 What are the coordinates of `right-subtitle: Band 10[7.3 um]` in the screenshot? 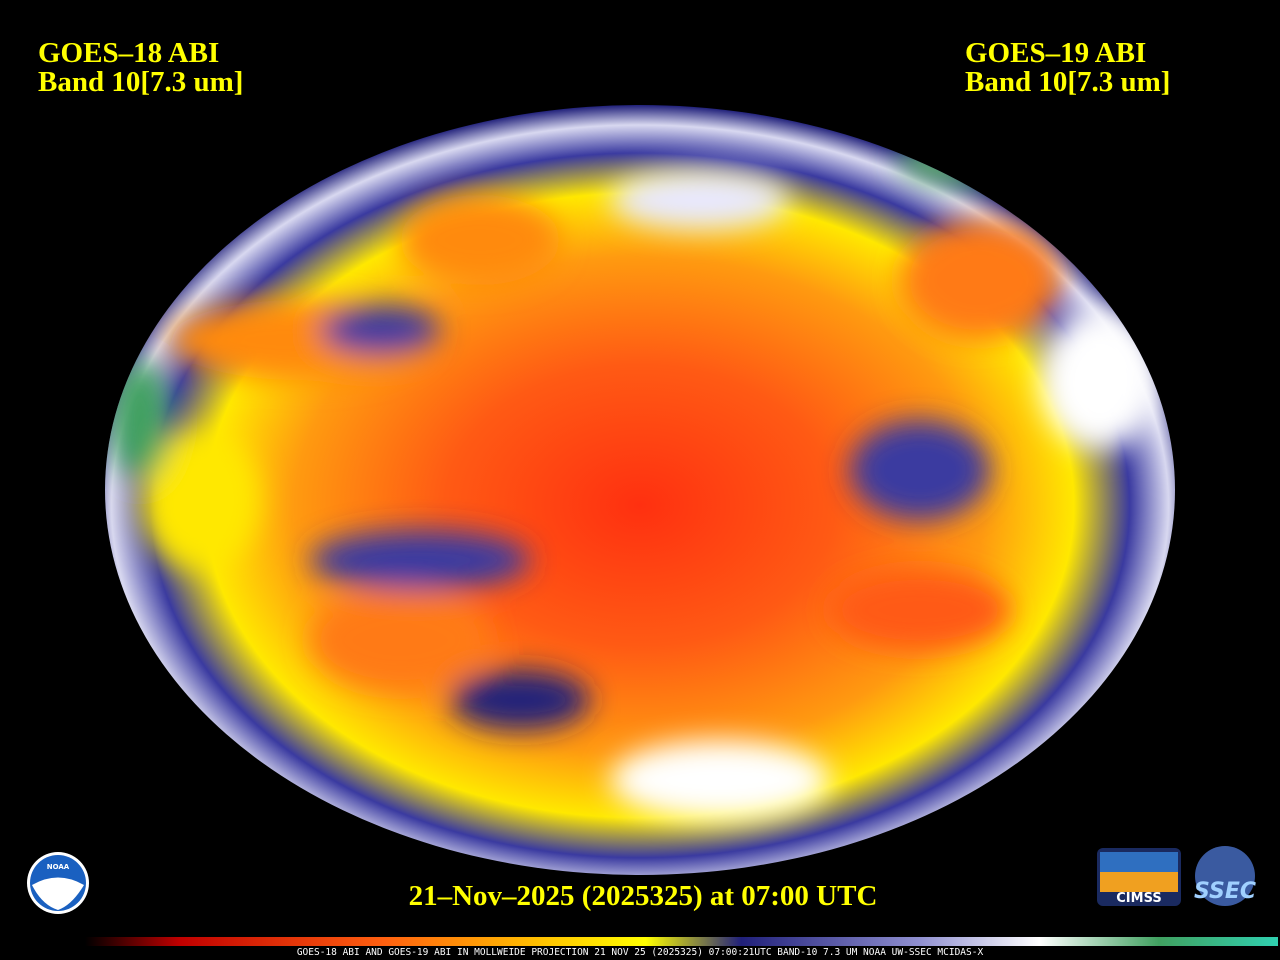 It's located at (1067, 82).